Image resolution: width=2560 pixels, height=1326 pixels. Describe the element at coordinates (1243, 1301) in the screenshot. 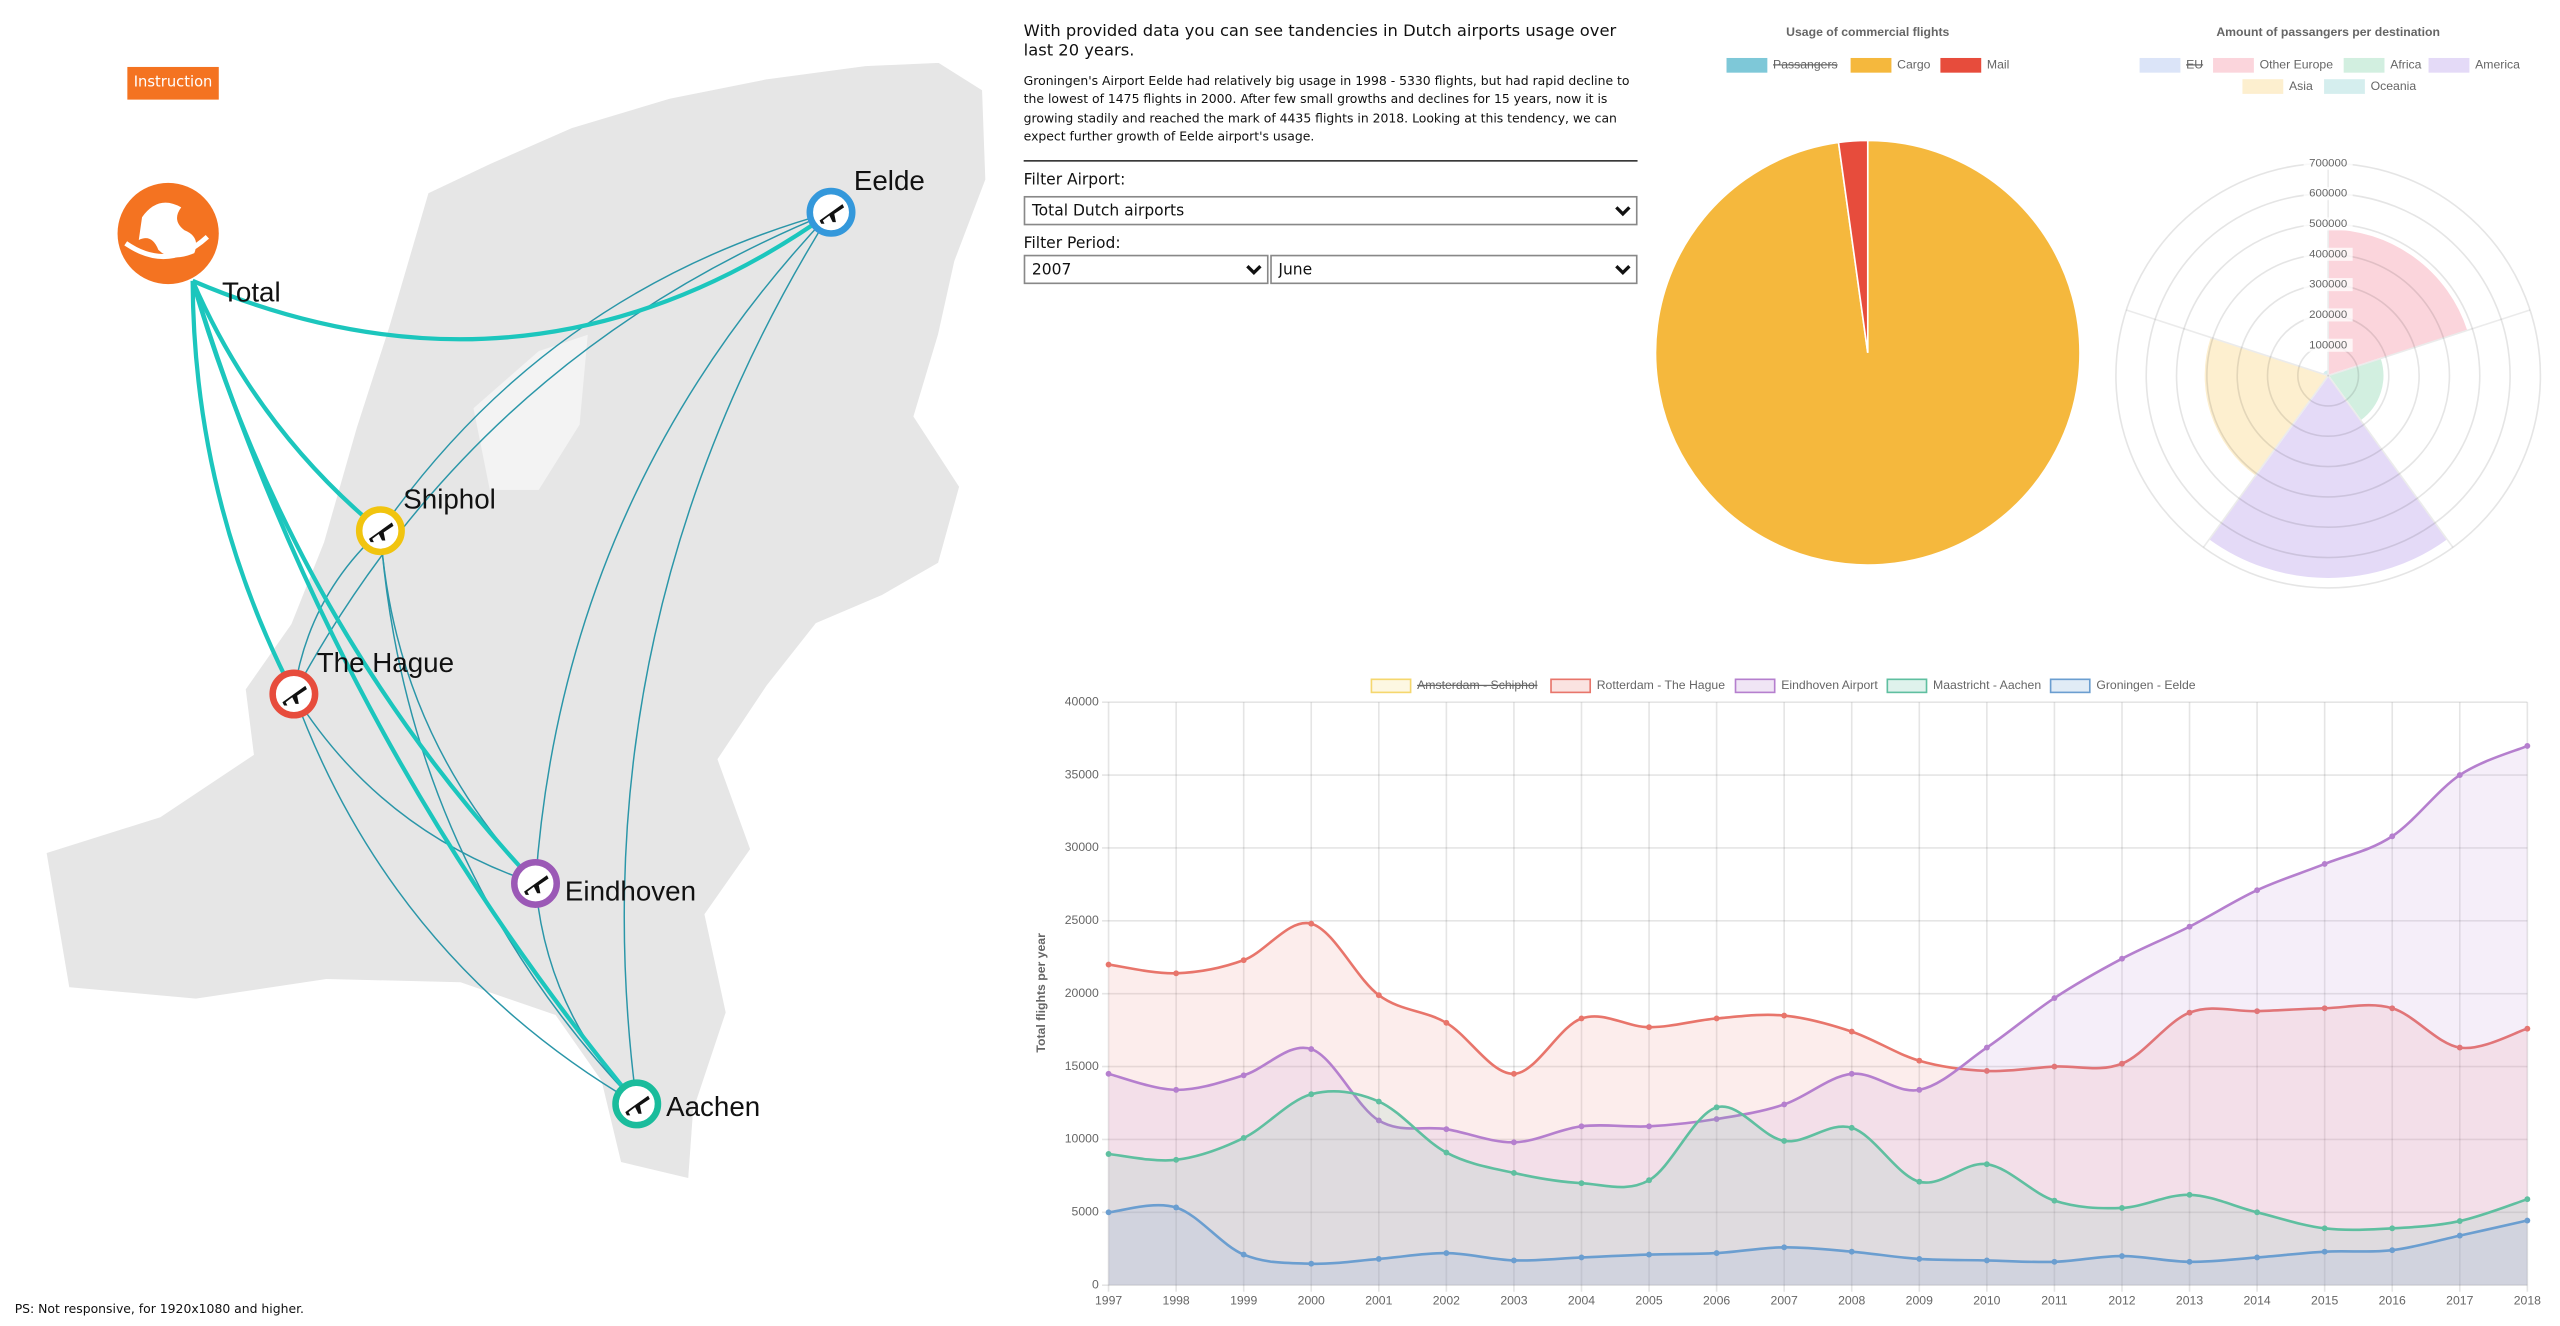

I see `x-tick-label: 1999` at that location.